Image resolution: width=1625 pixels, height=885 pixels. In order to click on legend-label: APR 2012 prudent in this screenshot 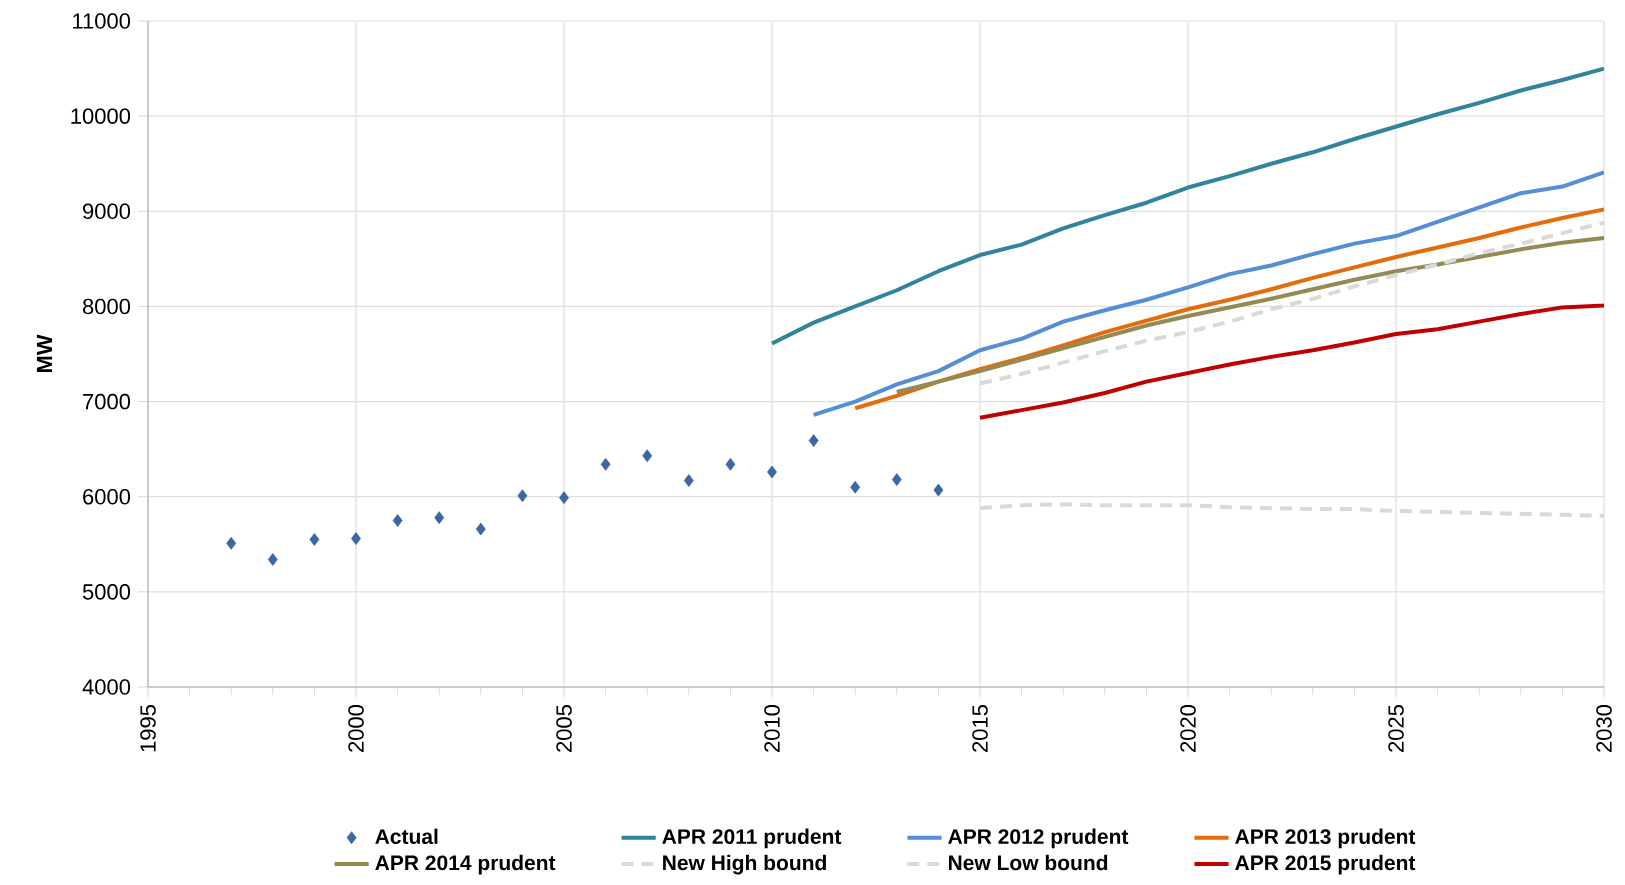, I will do `click(1038, 838)`.